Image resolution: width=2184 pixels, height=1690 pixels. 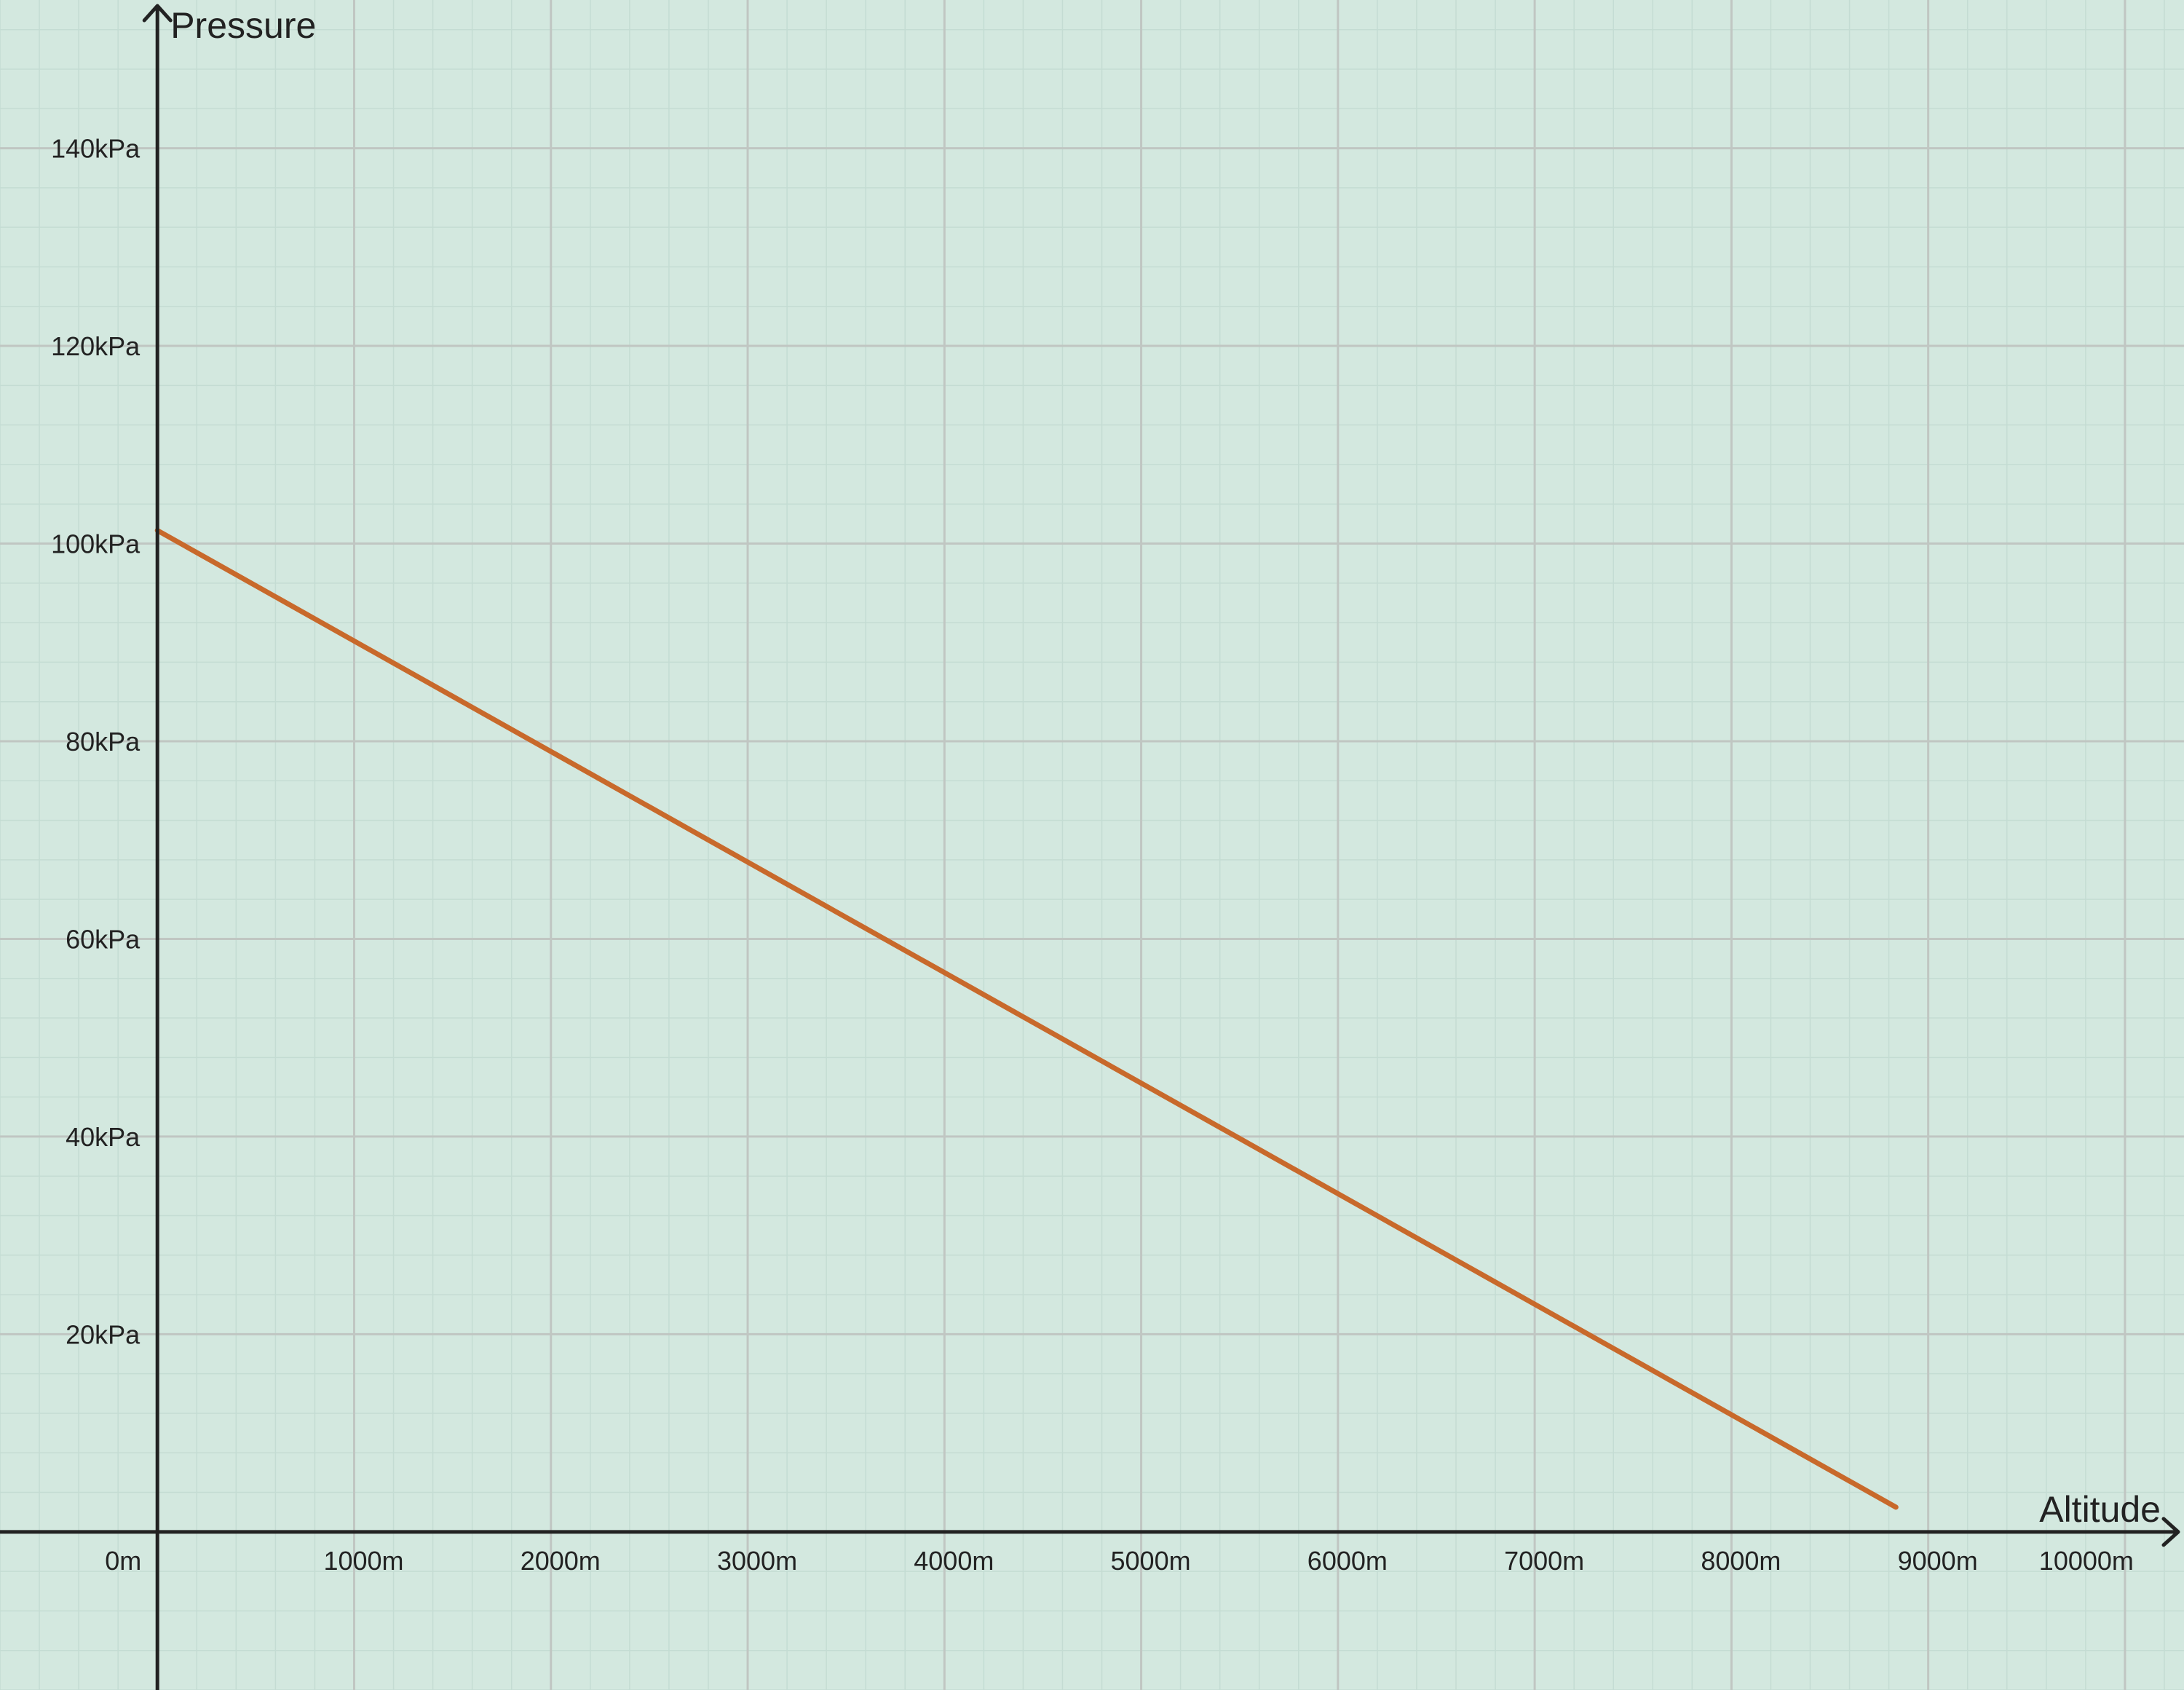 What do you see at coordinates (103, 939) in the screenshot?
I see `y-tick-label: 60kPa` at bounding box center [103, 939].